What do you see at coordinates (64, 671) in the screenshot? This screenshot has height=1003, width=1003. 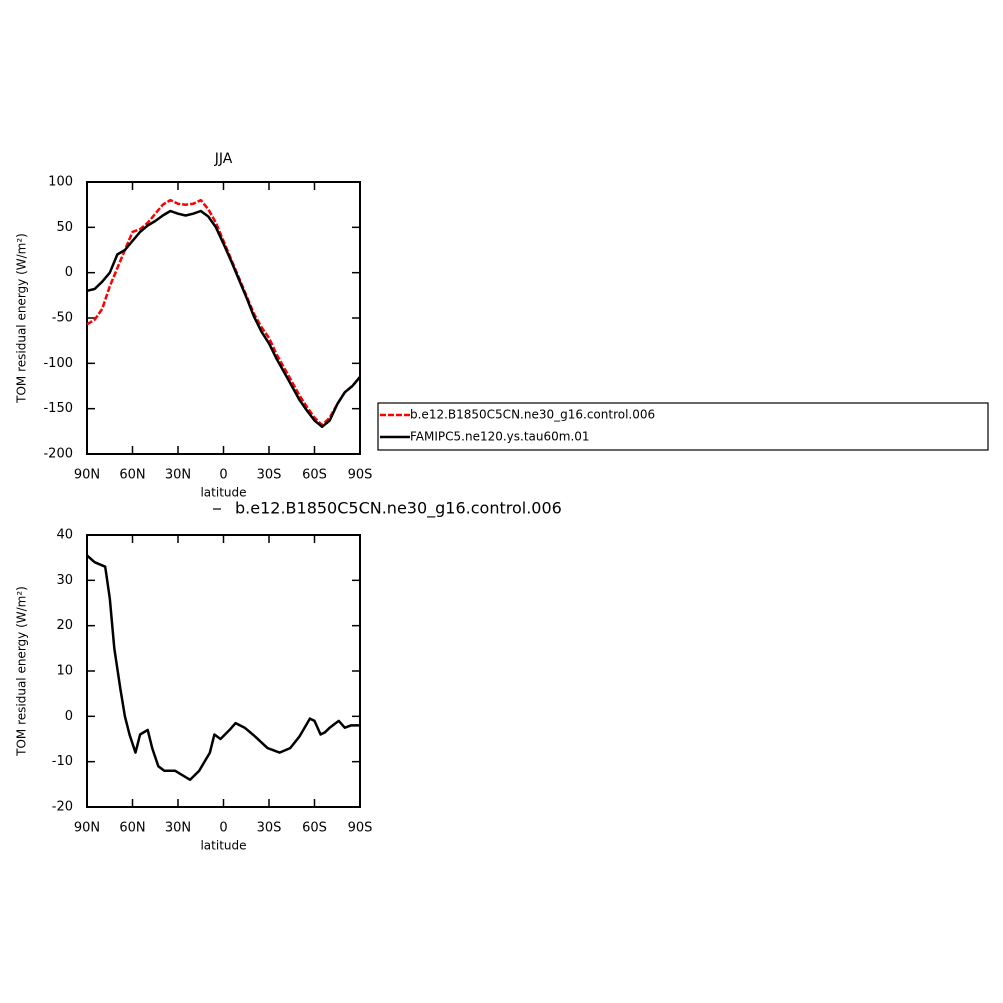 I see `y-tick-label: 10` at bounding box center [64, 671].